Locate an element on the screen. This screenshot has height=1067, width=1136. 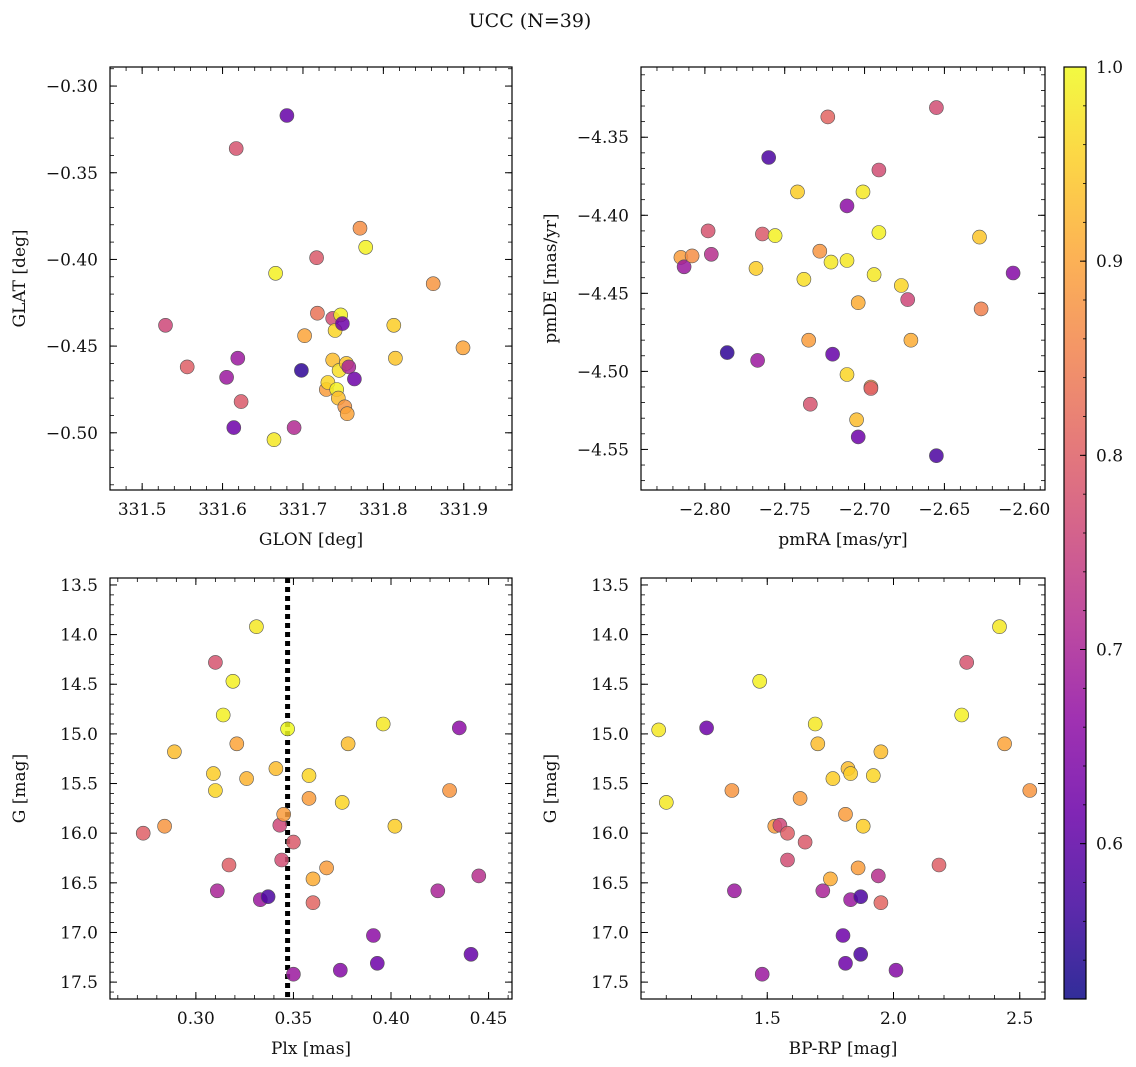
colorbar-tick-label: 0.9 is located at coordinates (1109, 262).